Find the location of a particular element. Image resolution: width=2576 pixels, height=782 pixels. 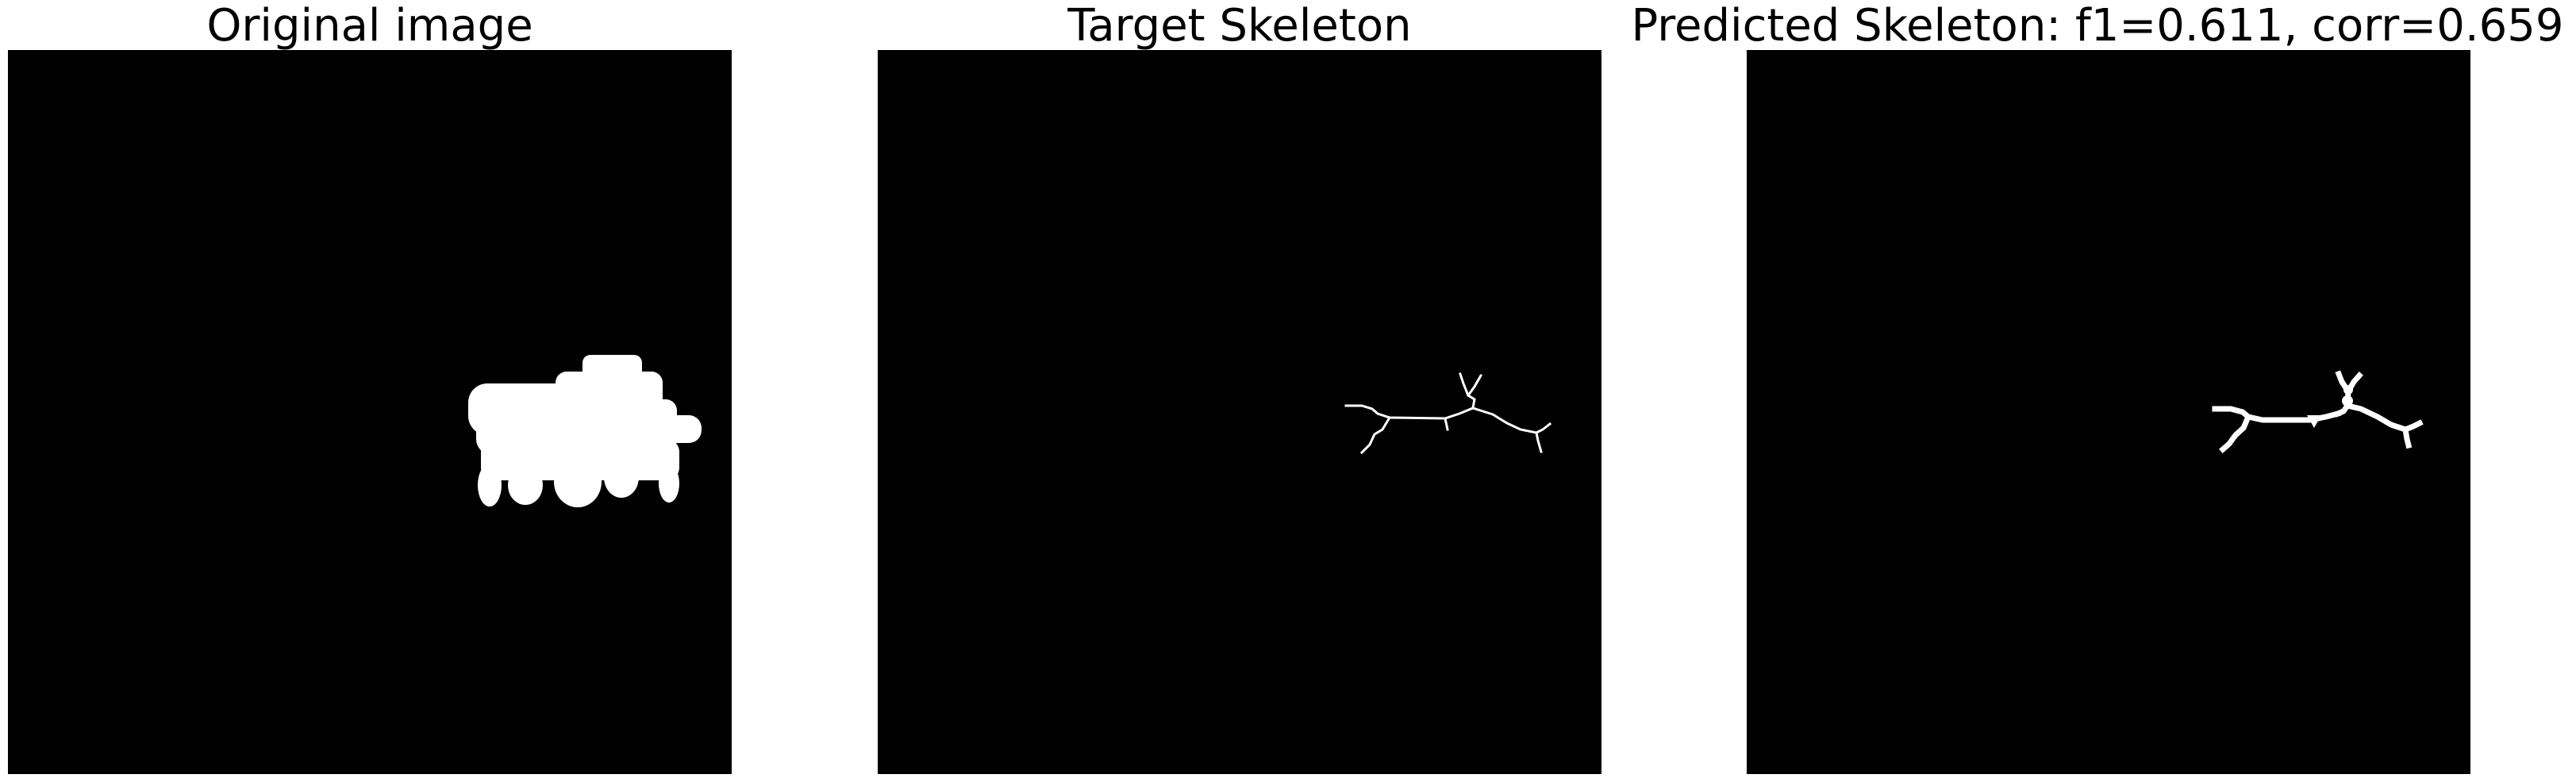

target-skeleton-title: Target Skeleton is located at coordinates (1239, 26).